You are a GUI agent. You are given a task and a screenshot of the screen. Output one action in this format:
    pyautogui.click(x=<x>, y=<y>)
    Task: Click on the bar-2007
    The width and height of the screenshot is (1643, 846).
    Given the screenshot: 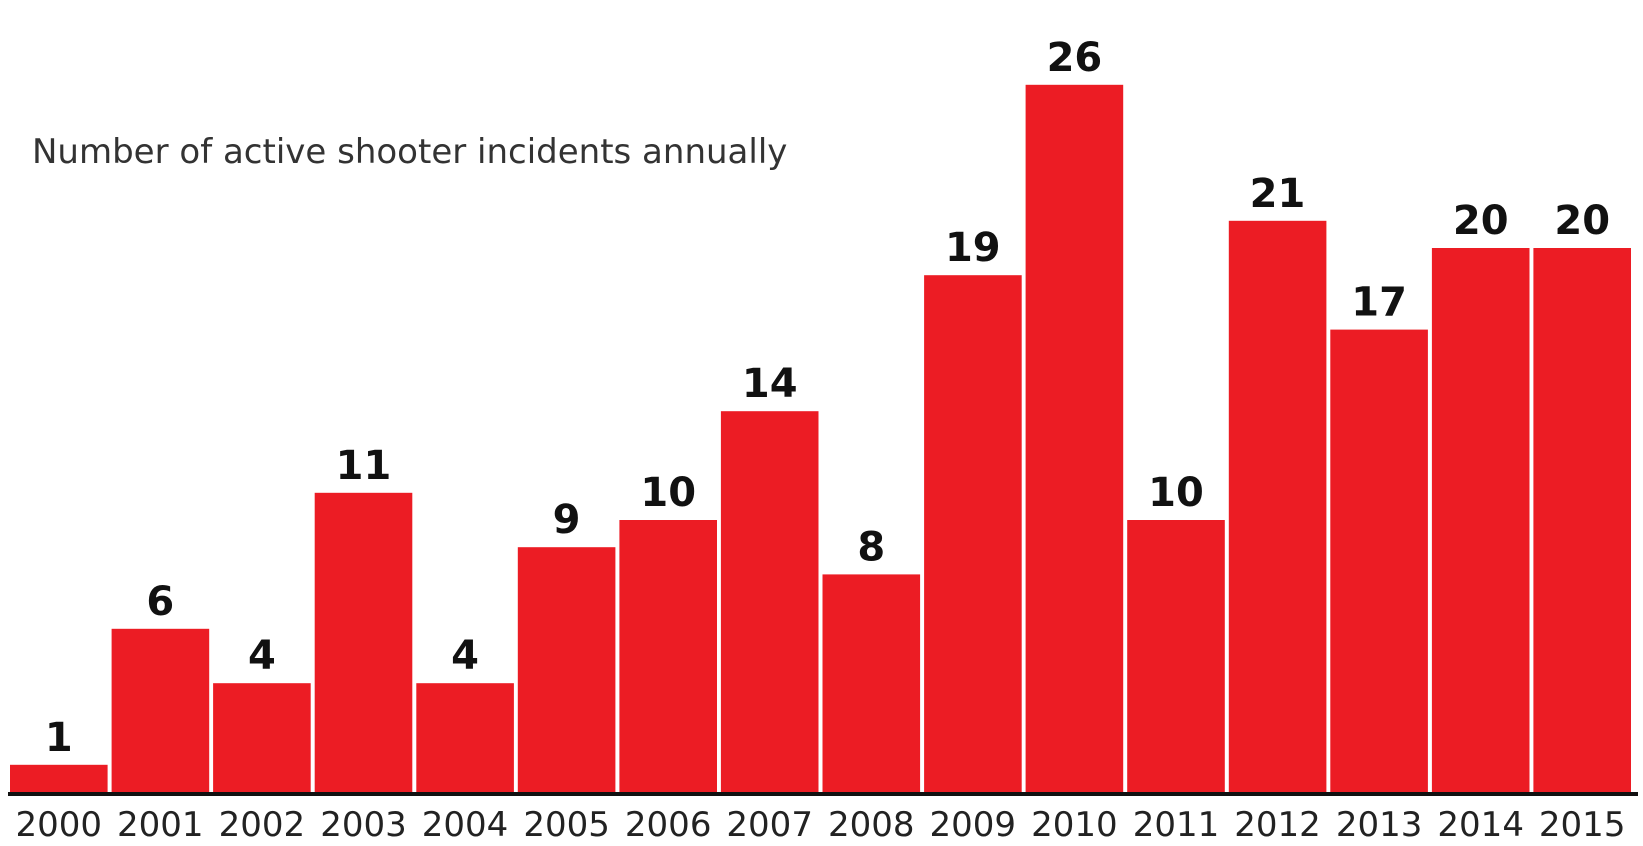 What is the action you would take?
    pyautogui.click(x=769, y=601)
    